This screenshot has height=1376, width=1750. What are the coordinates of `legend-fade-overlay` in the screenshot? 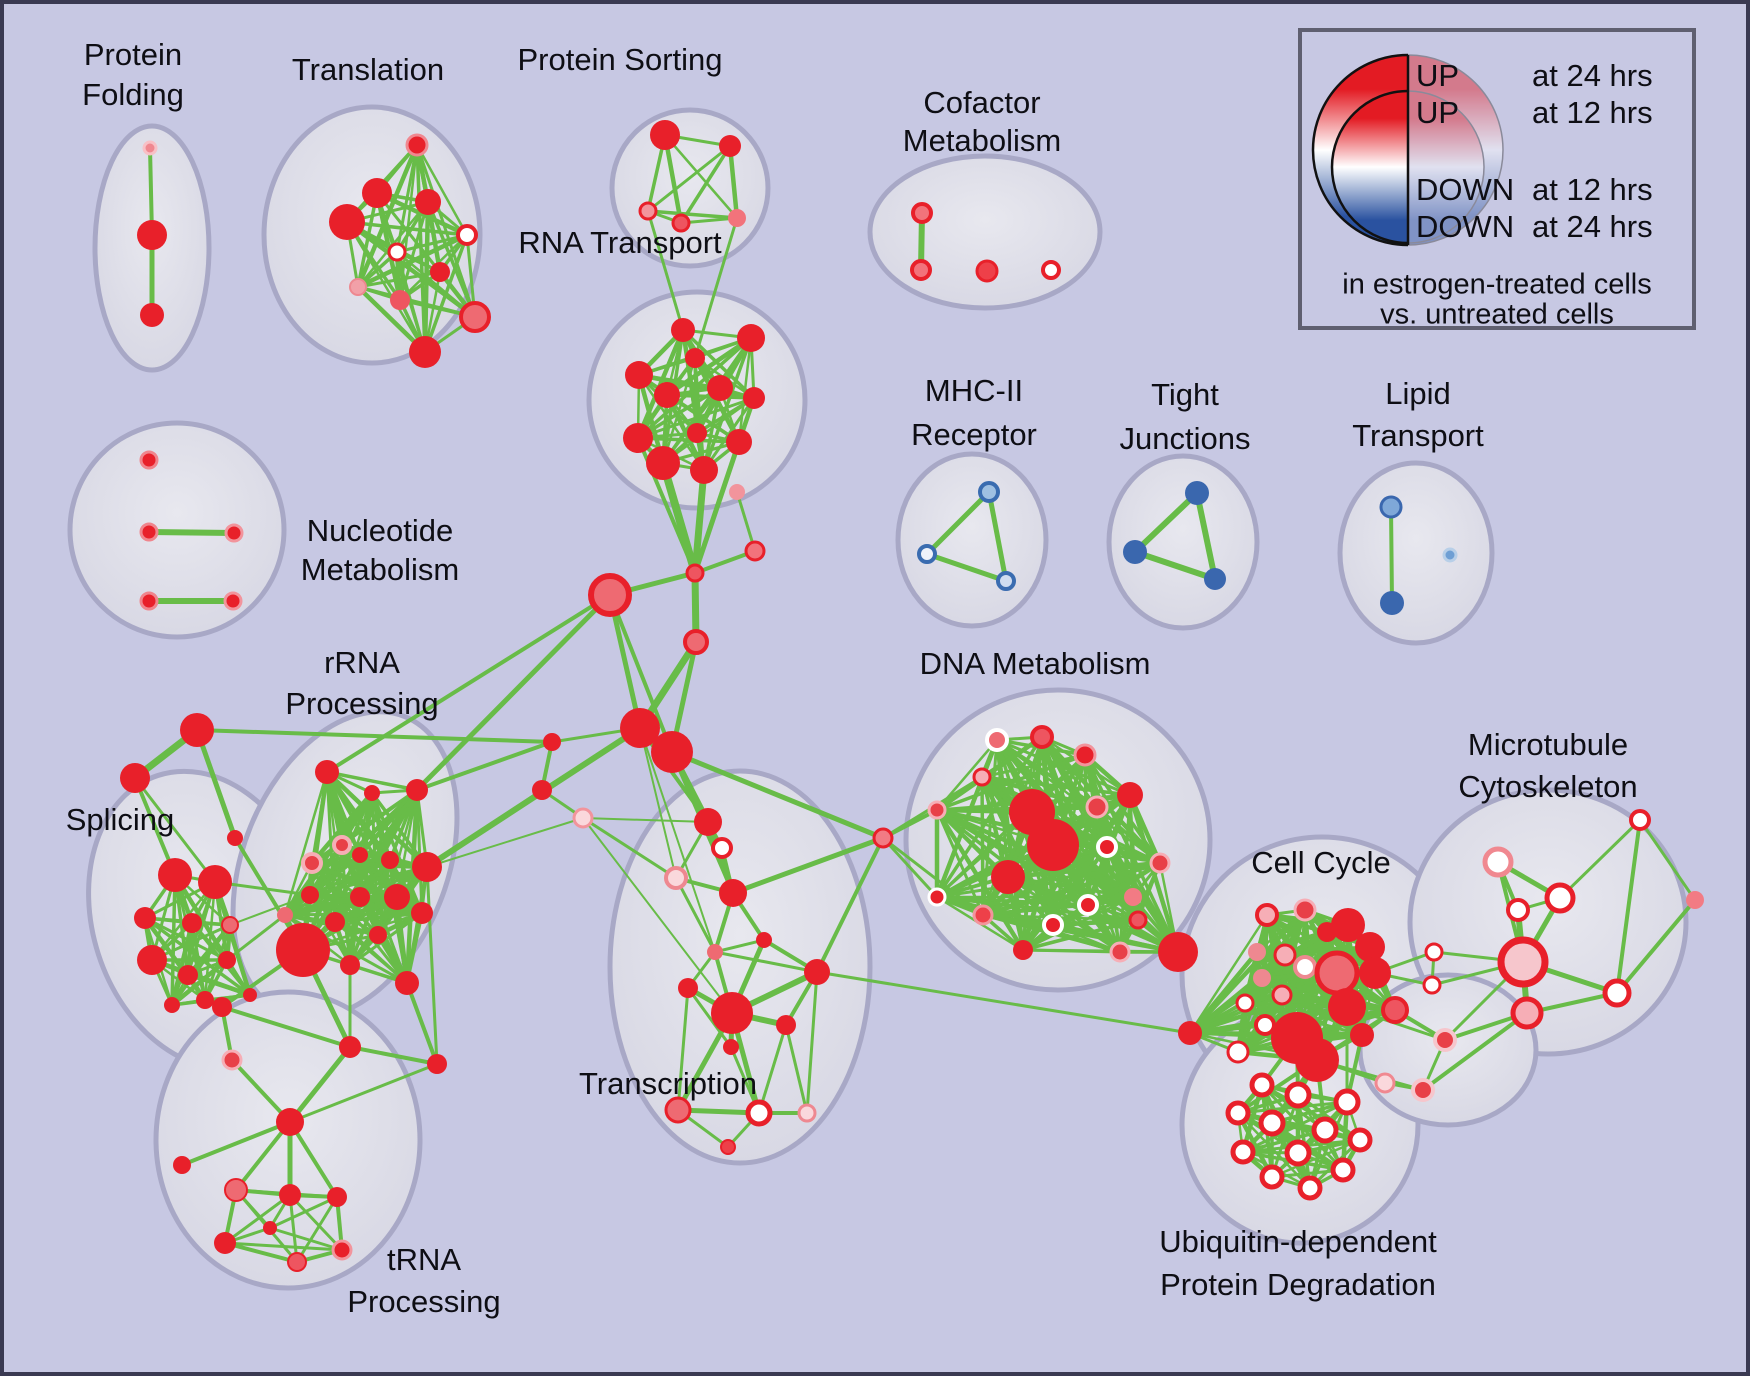 It's located at (1455, 150).